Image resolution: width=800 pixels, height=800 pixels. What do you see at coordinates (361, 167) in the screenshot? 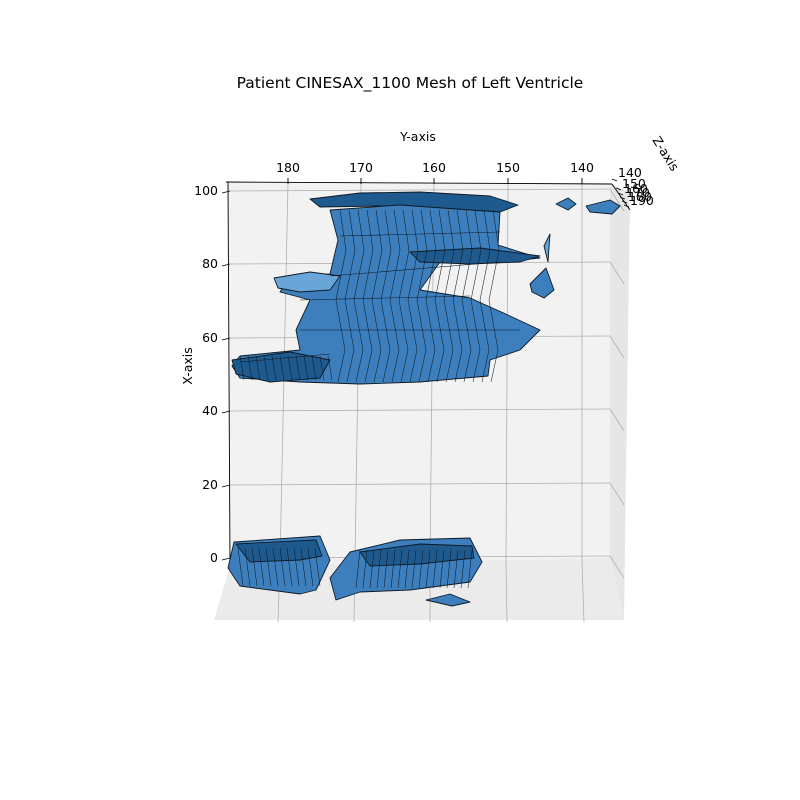
I see `y-tick-label: 170` at bounding box center [361, 167].